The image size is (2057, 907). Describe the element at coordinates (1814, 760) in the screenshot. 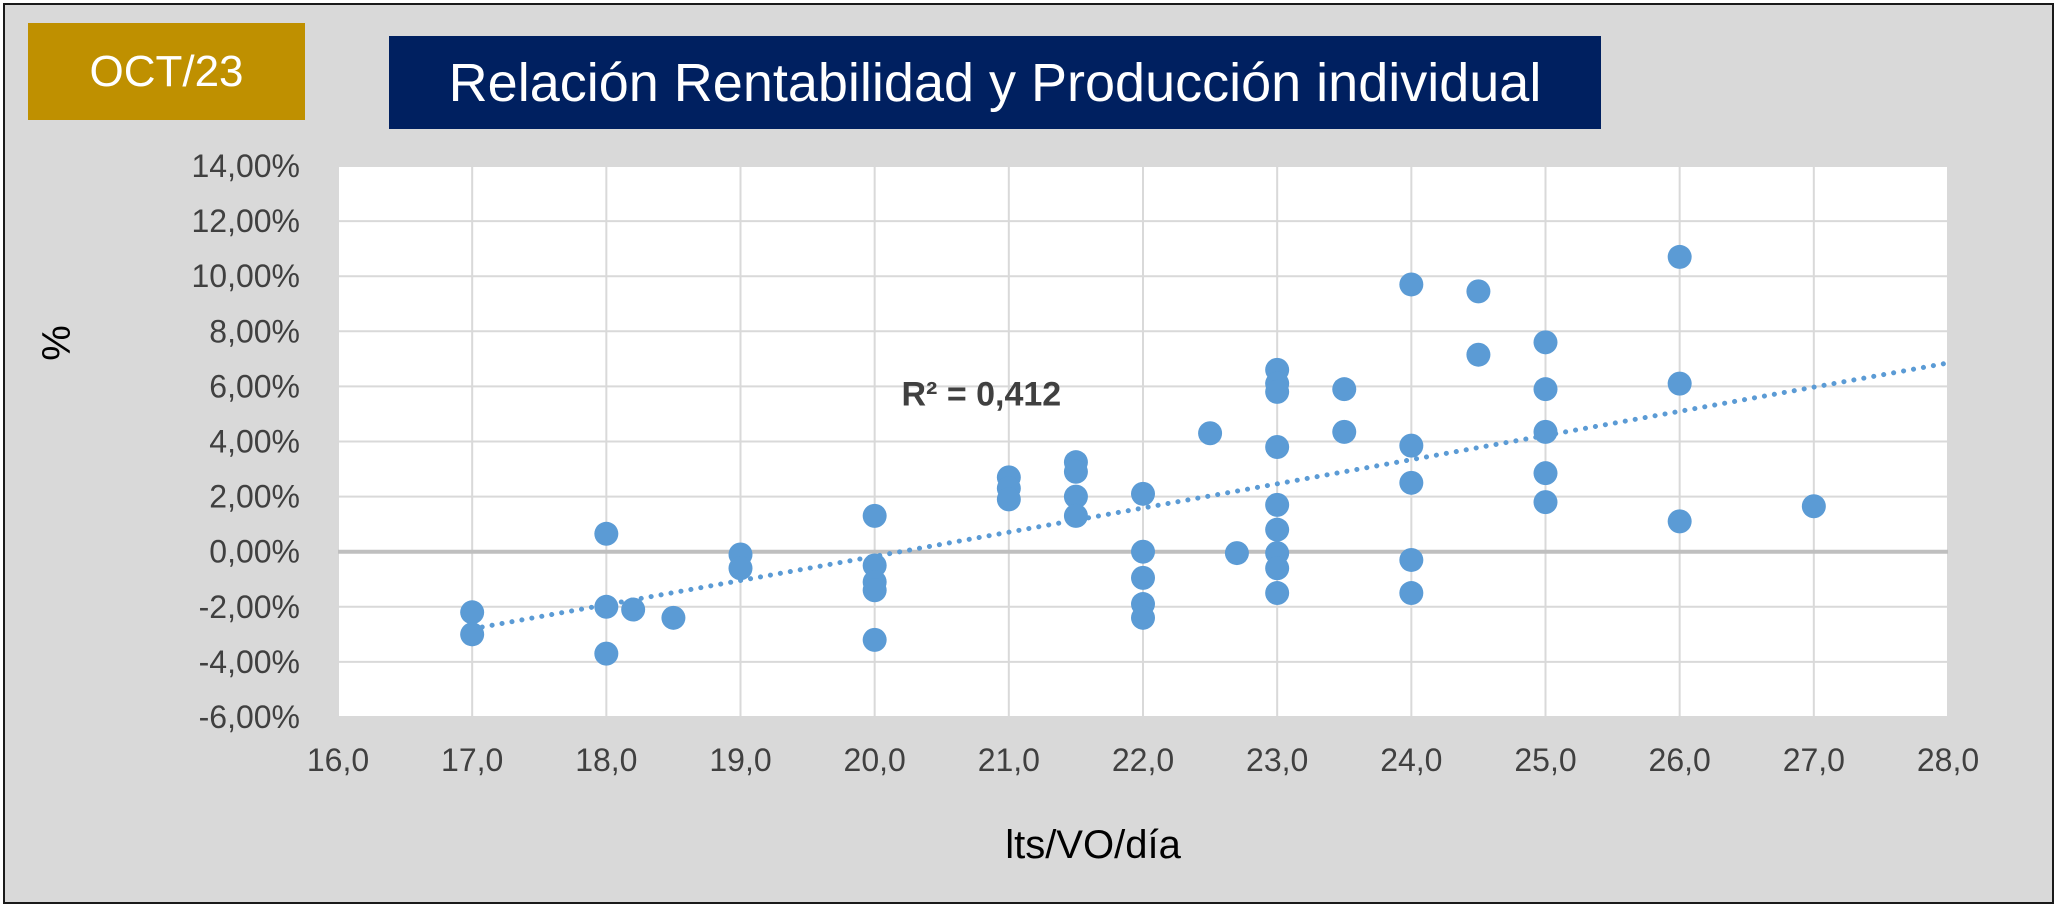

I see `x-tick-label: 27,0` at that location.